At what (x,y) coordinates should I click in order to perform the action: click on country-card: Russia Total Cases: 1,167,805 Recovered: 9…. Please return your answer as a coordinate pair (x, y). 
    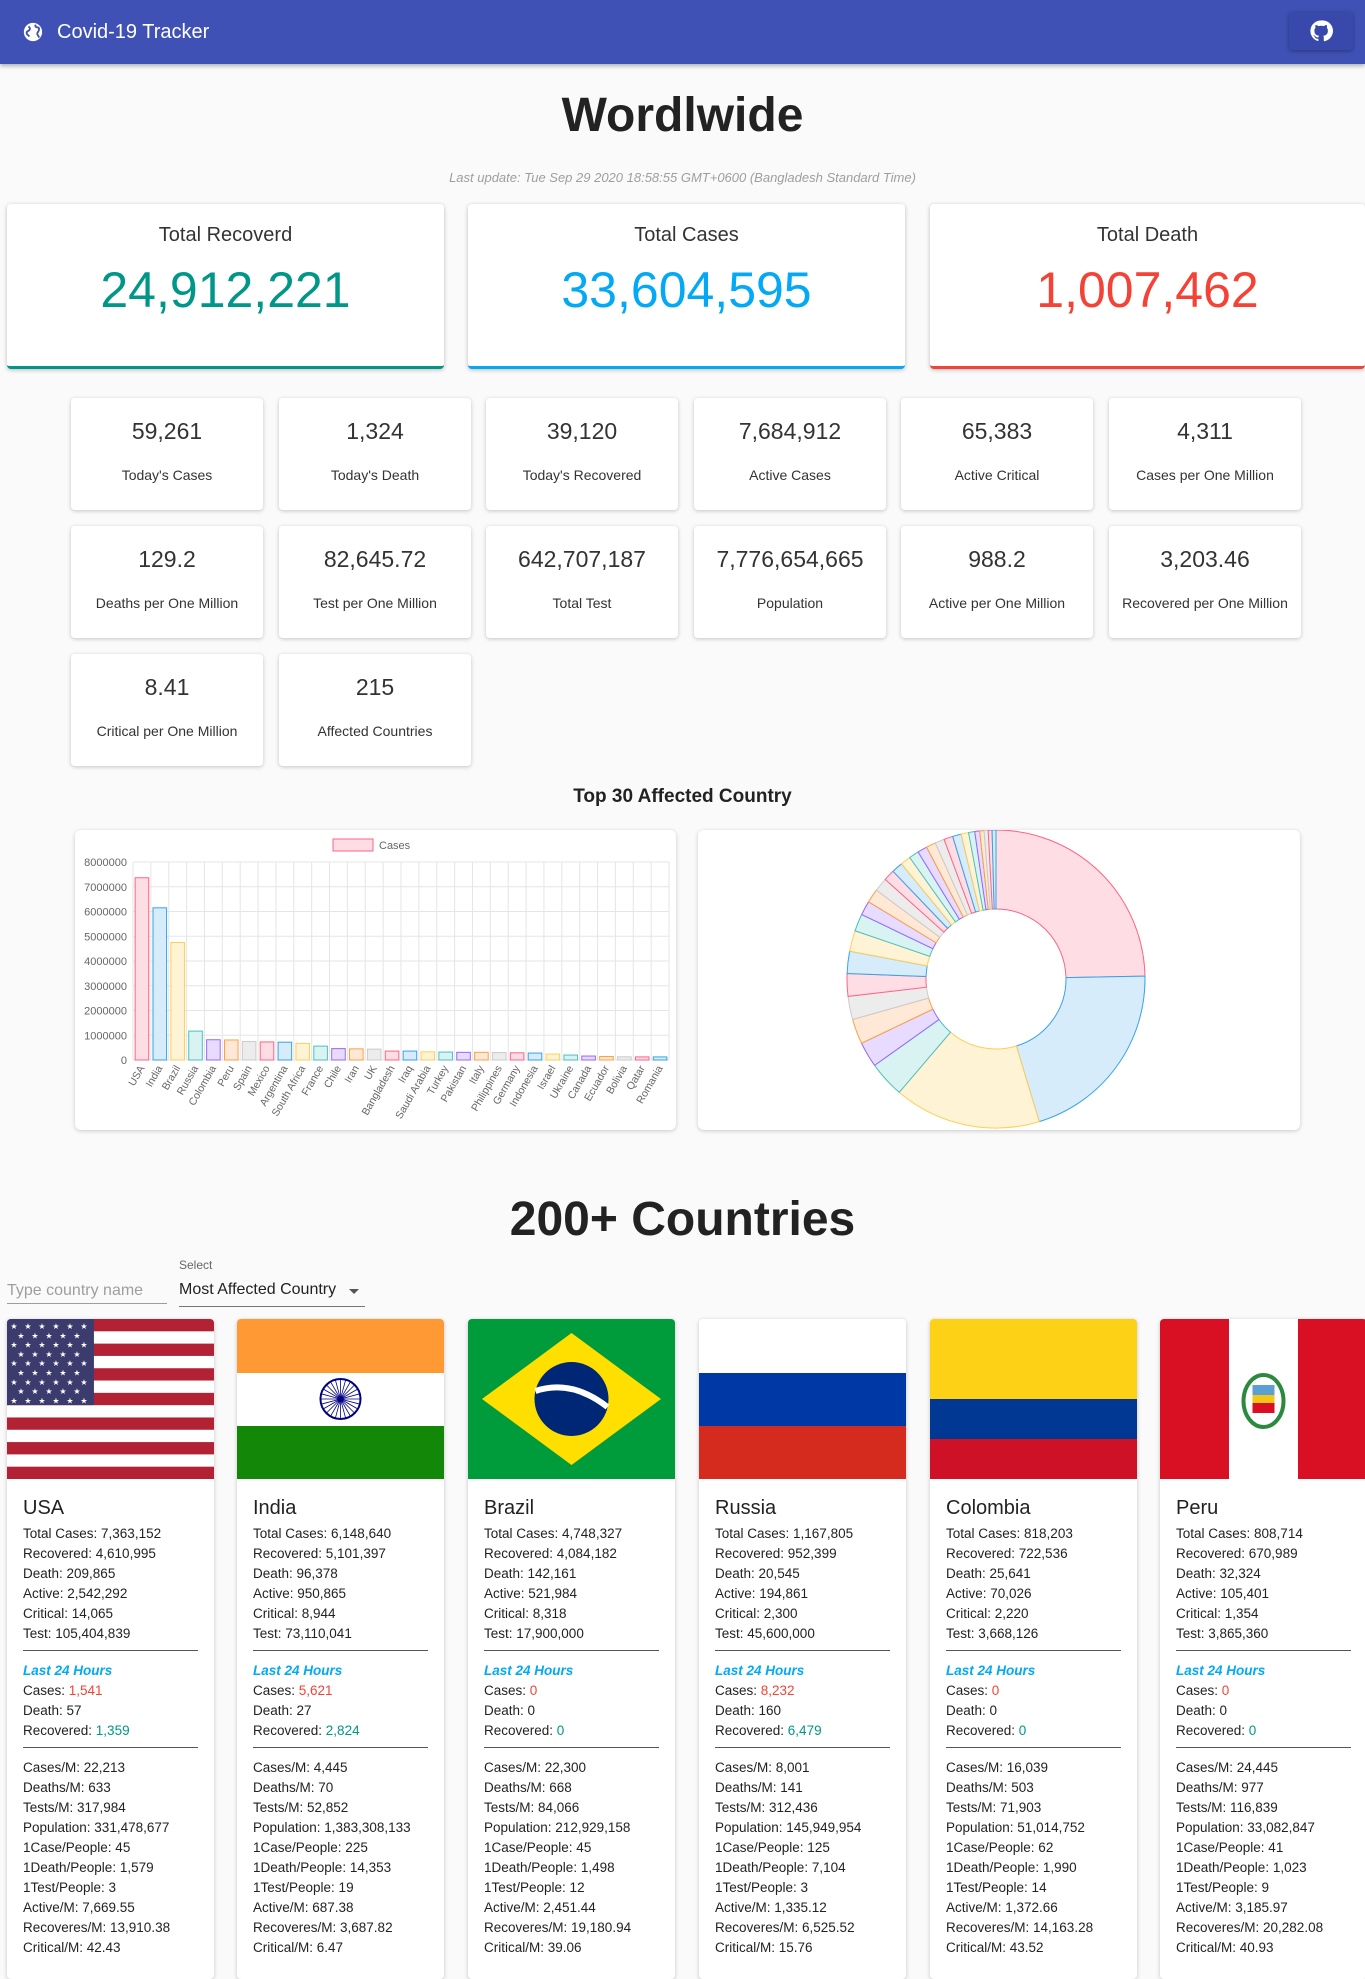
    Looking at the image, I should click on (802, 1649).